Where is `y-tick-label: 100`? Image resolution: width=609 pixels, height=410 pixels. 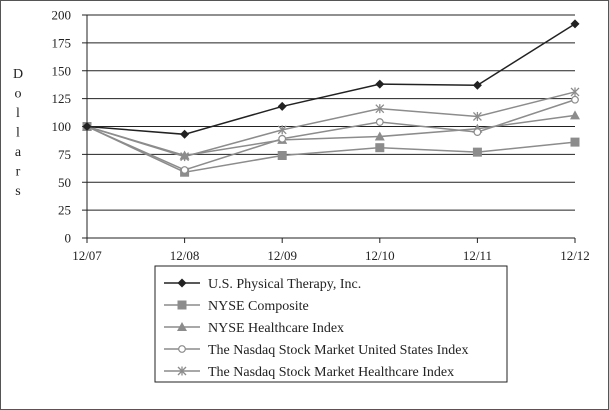 y-tick-label: 100 is located at coordinates (62, 126).